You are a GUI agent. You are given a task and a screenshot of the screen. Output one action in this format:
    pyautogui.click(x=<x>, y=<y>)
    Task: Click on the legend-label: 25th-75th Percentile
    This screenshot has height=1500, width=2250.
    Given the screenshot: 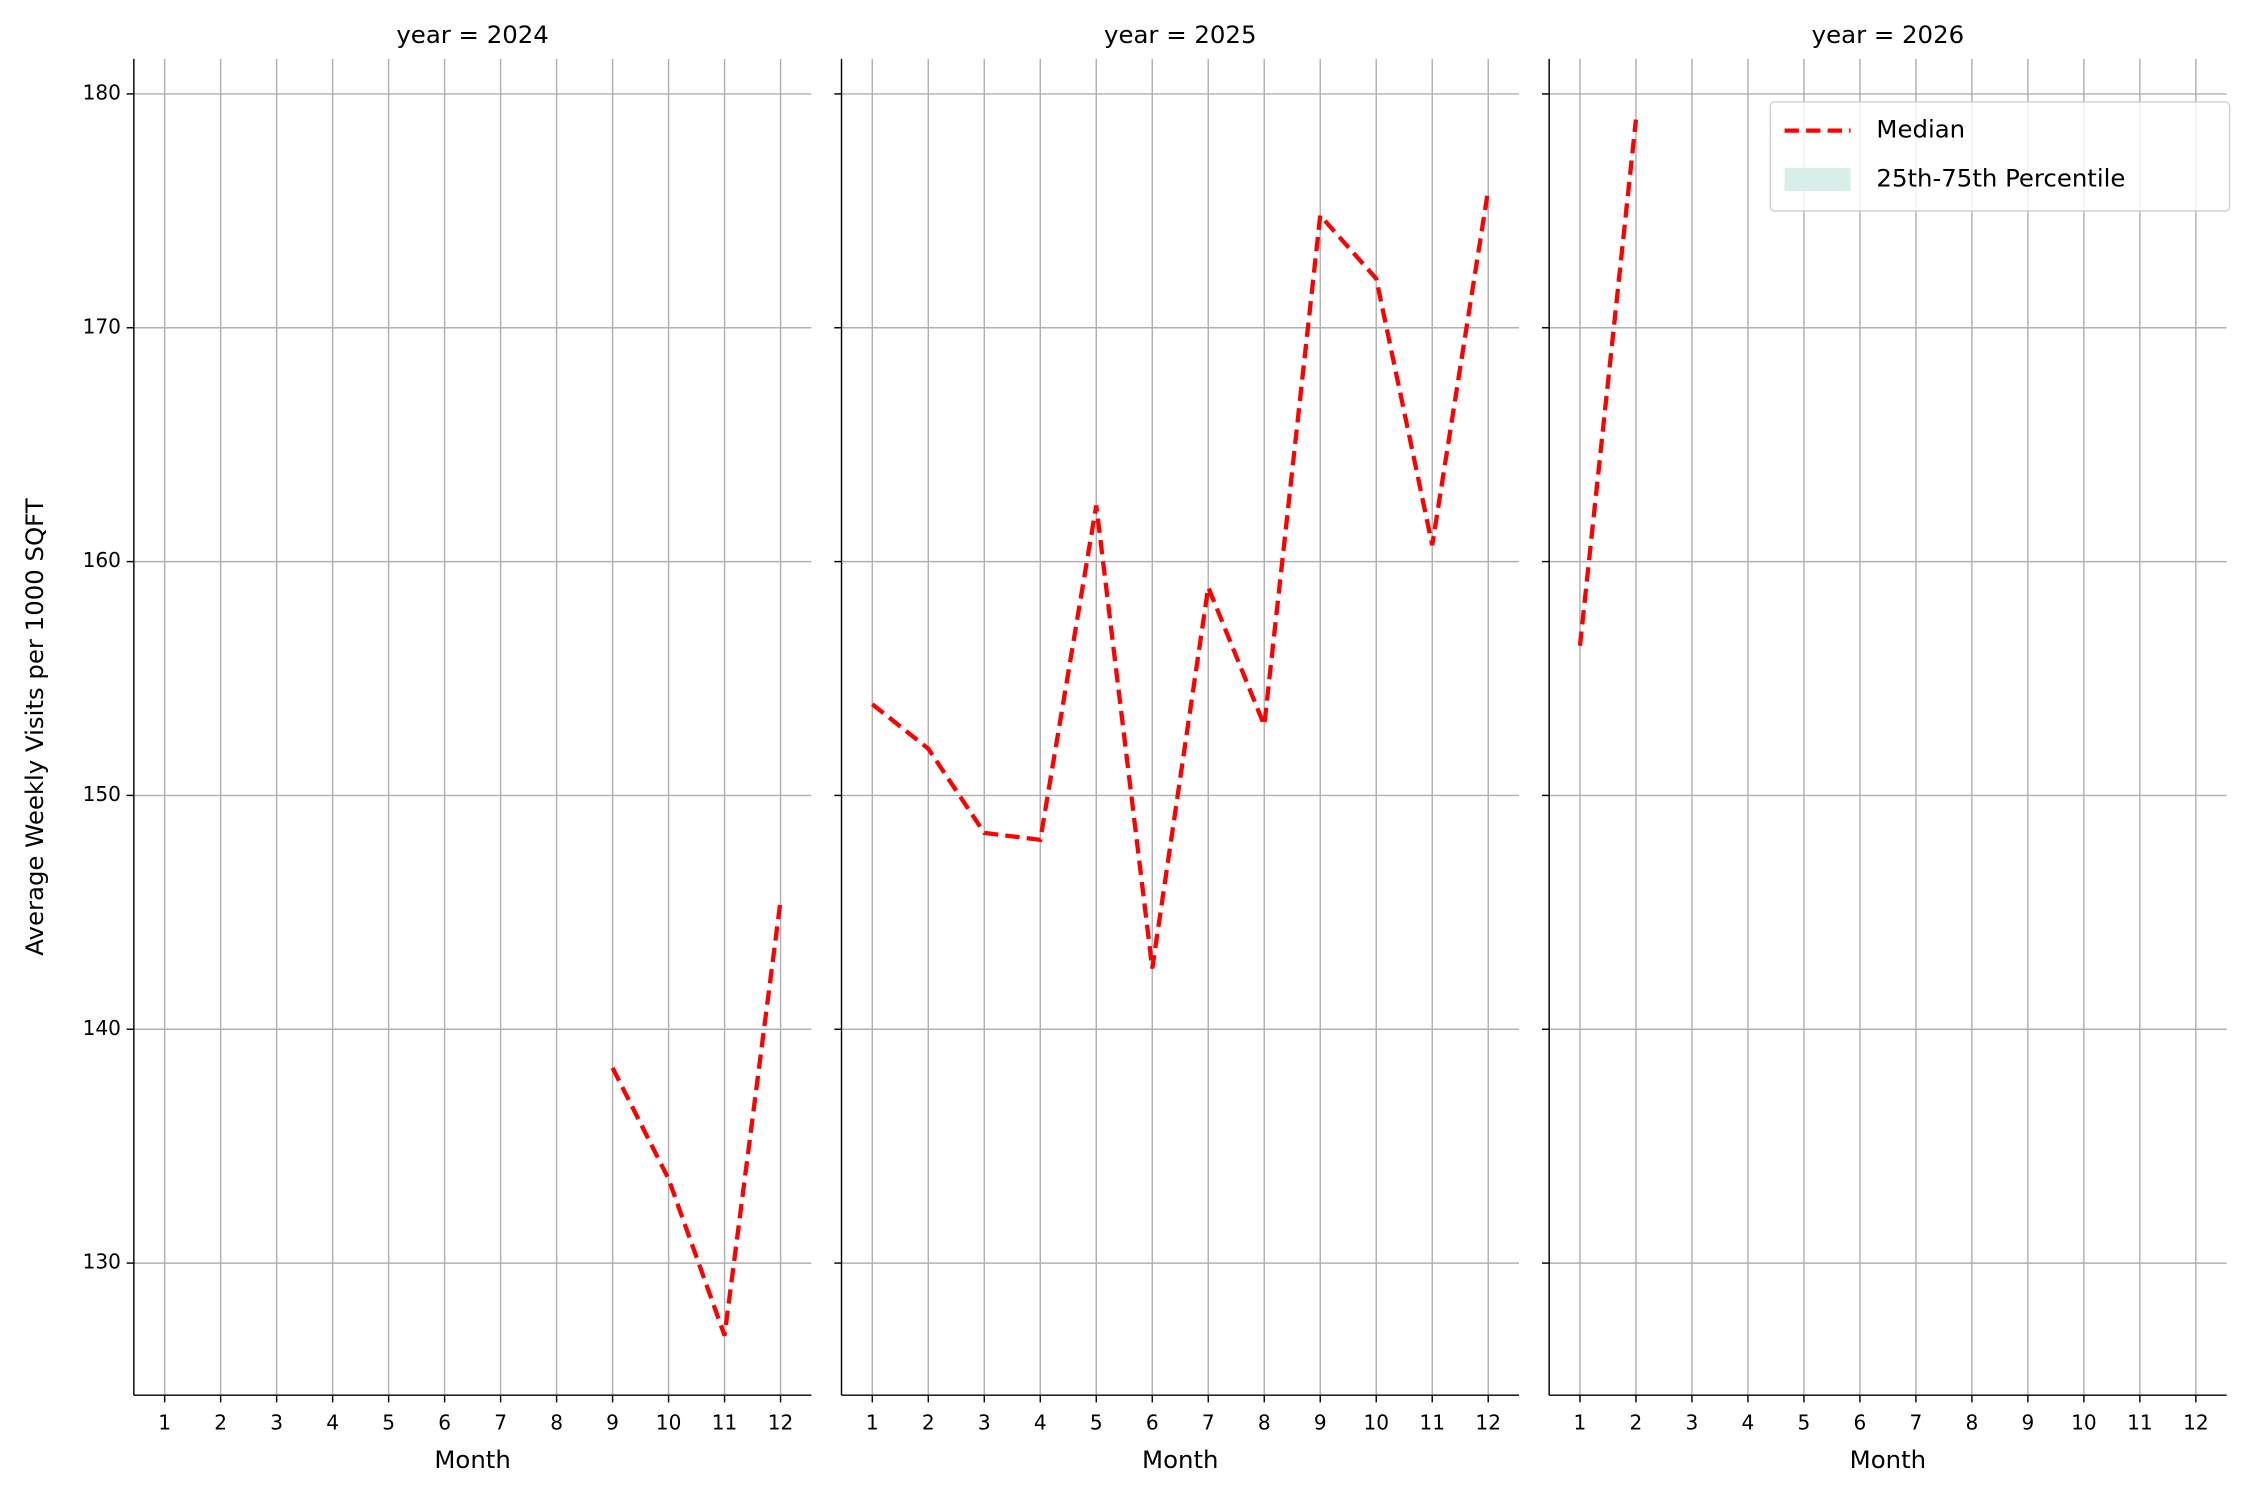 What is the action you would take?
    pyautogui.click(x=2000, y=177)
    